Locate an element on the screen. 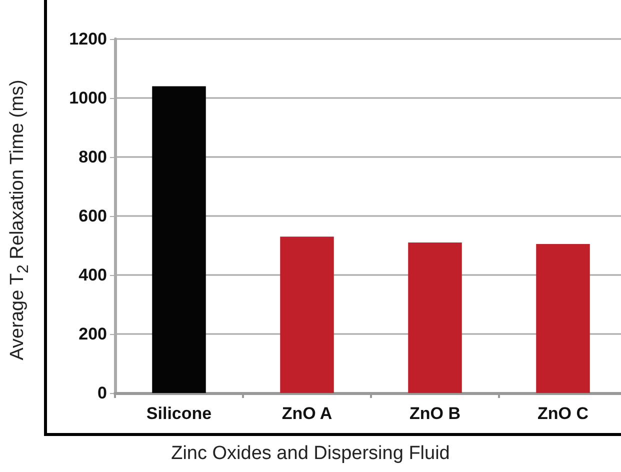 This screenshot has height=472, width=621. x-axis-title: Zinc Oxides and Dispersing Fluid is located at coordinates (310, 454).